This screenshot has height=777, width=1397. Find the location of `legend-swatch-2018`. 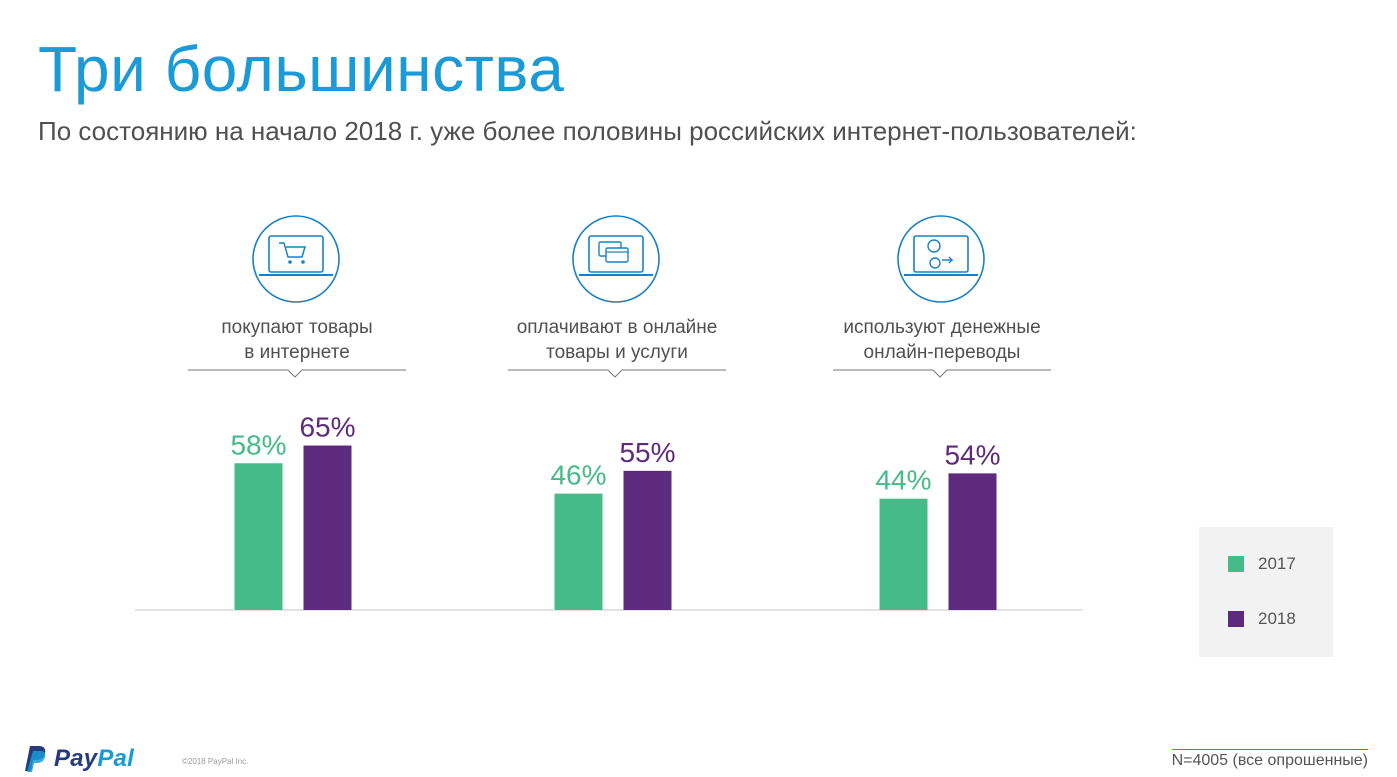

legend-swatch-2018 is located at coordinates (1236, 619).